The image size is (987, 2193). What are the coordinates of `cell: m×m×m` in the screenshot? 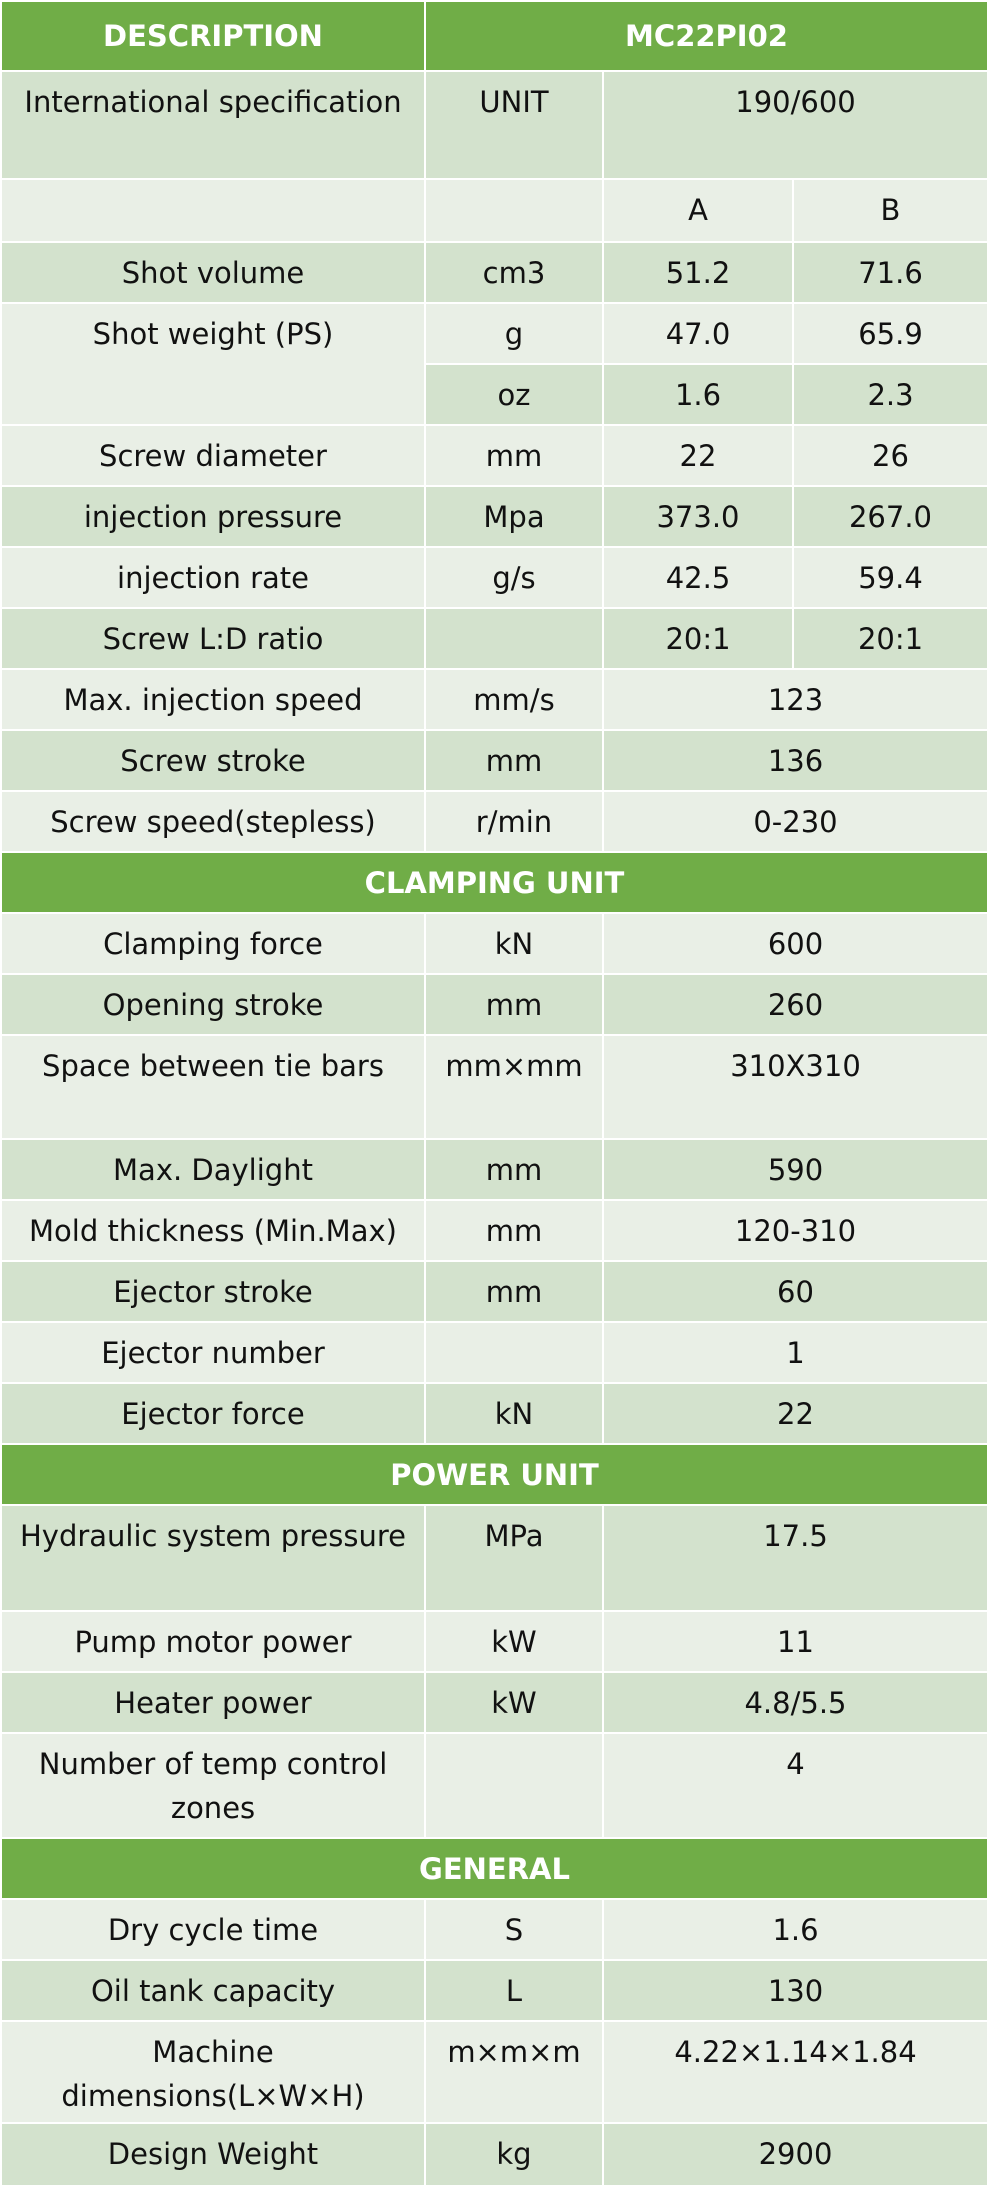 It's located at (514, 2072).